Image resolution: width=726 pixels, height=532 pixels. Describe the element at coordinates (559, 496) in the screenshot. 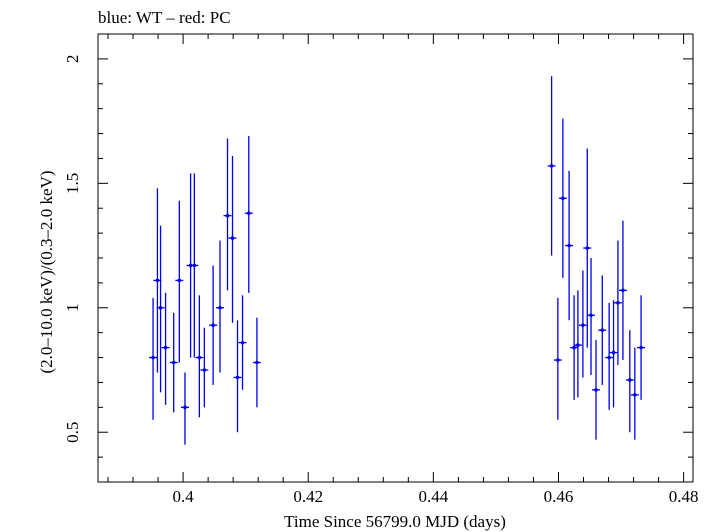

I see `x-tick-label: 0.46` at that location.